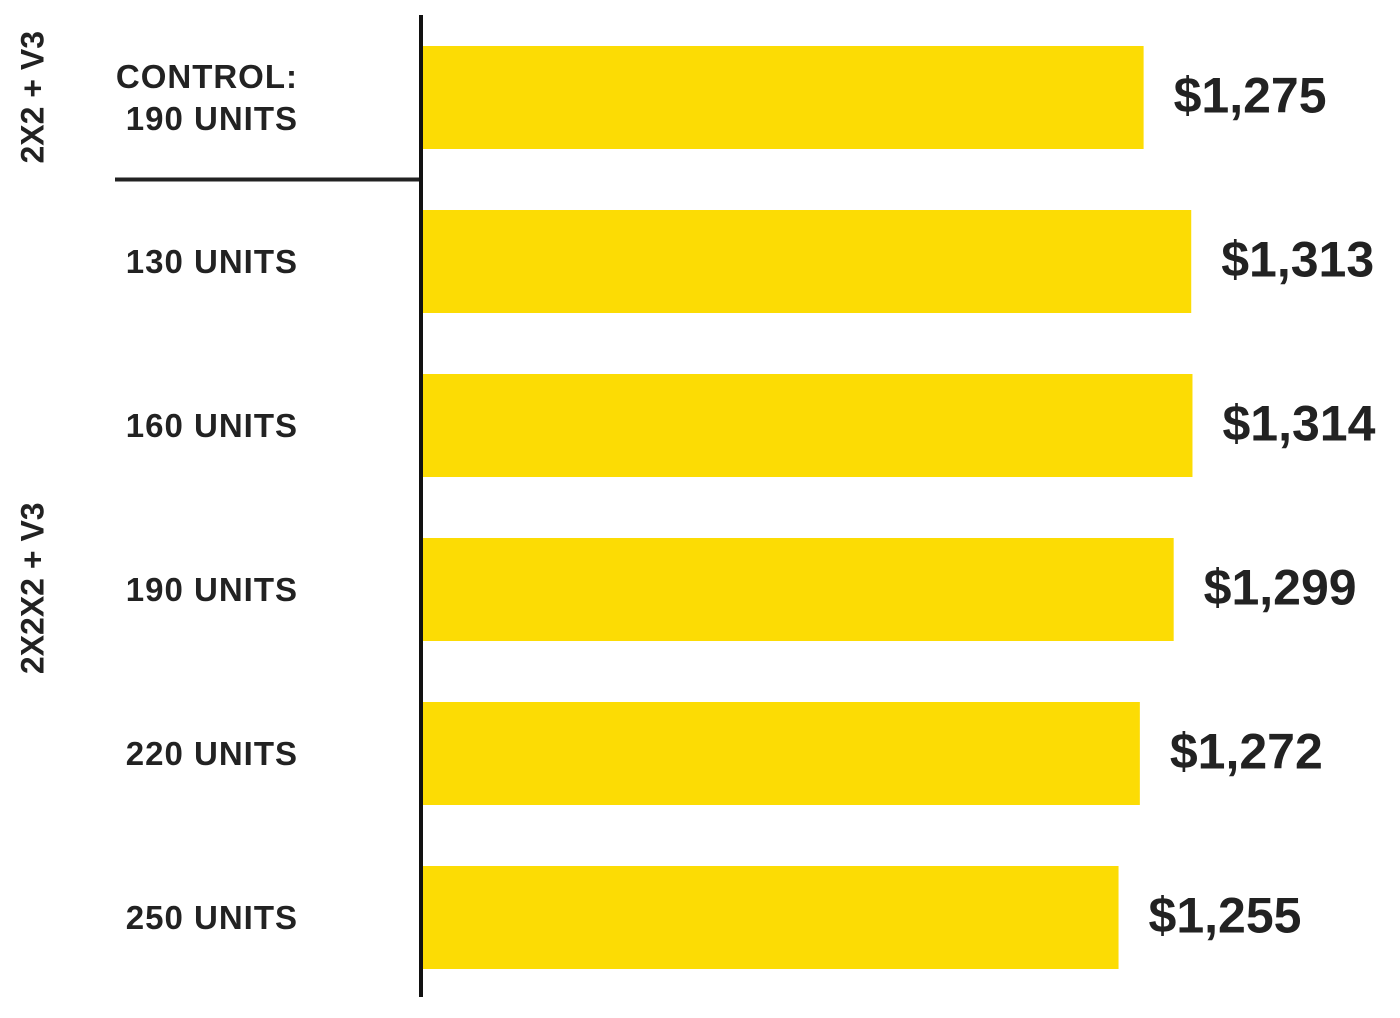 The image size is (1400, 1018). Describe the element at coordinates (1280, 588) in the screenshot. I see `value-label: $1,299` at that location.